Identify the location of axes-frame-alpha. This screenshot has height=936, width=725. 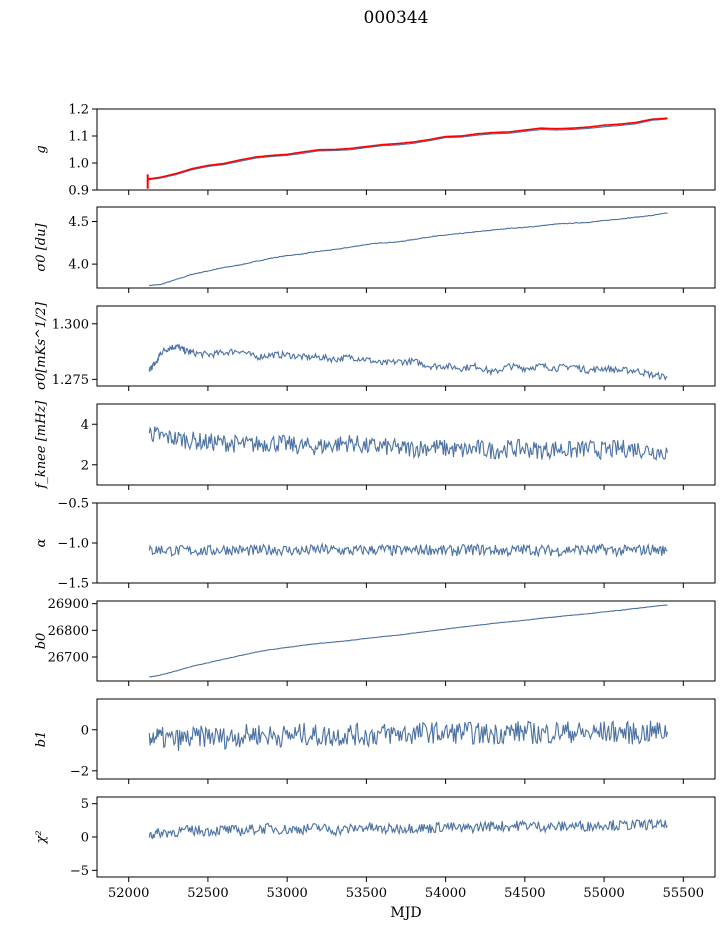
(406, 543).